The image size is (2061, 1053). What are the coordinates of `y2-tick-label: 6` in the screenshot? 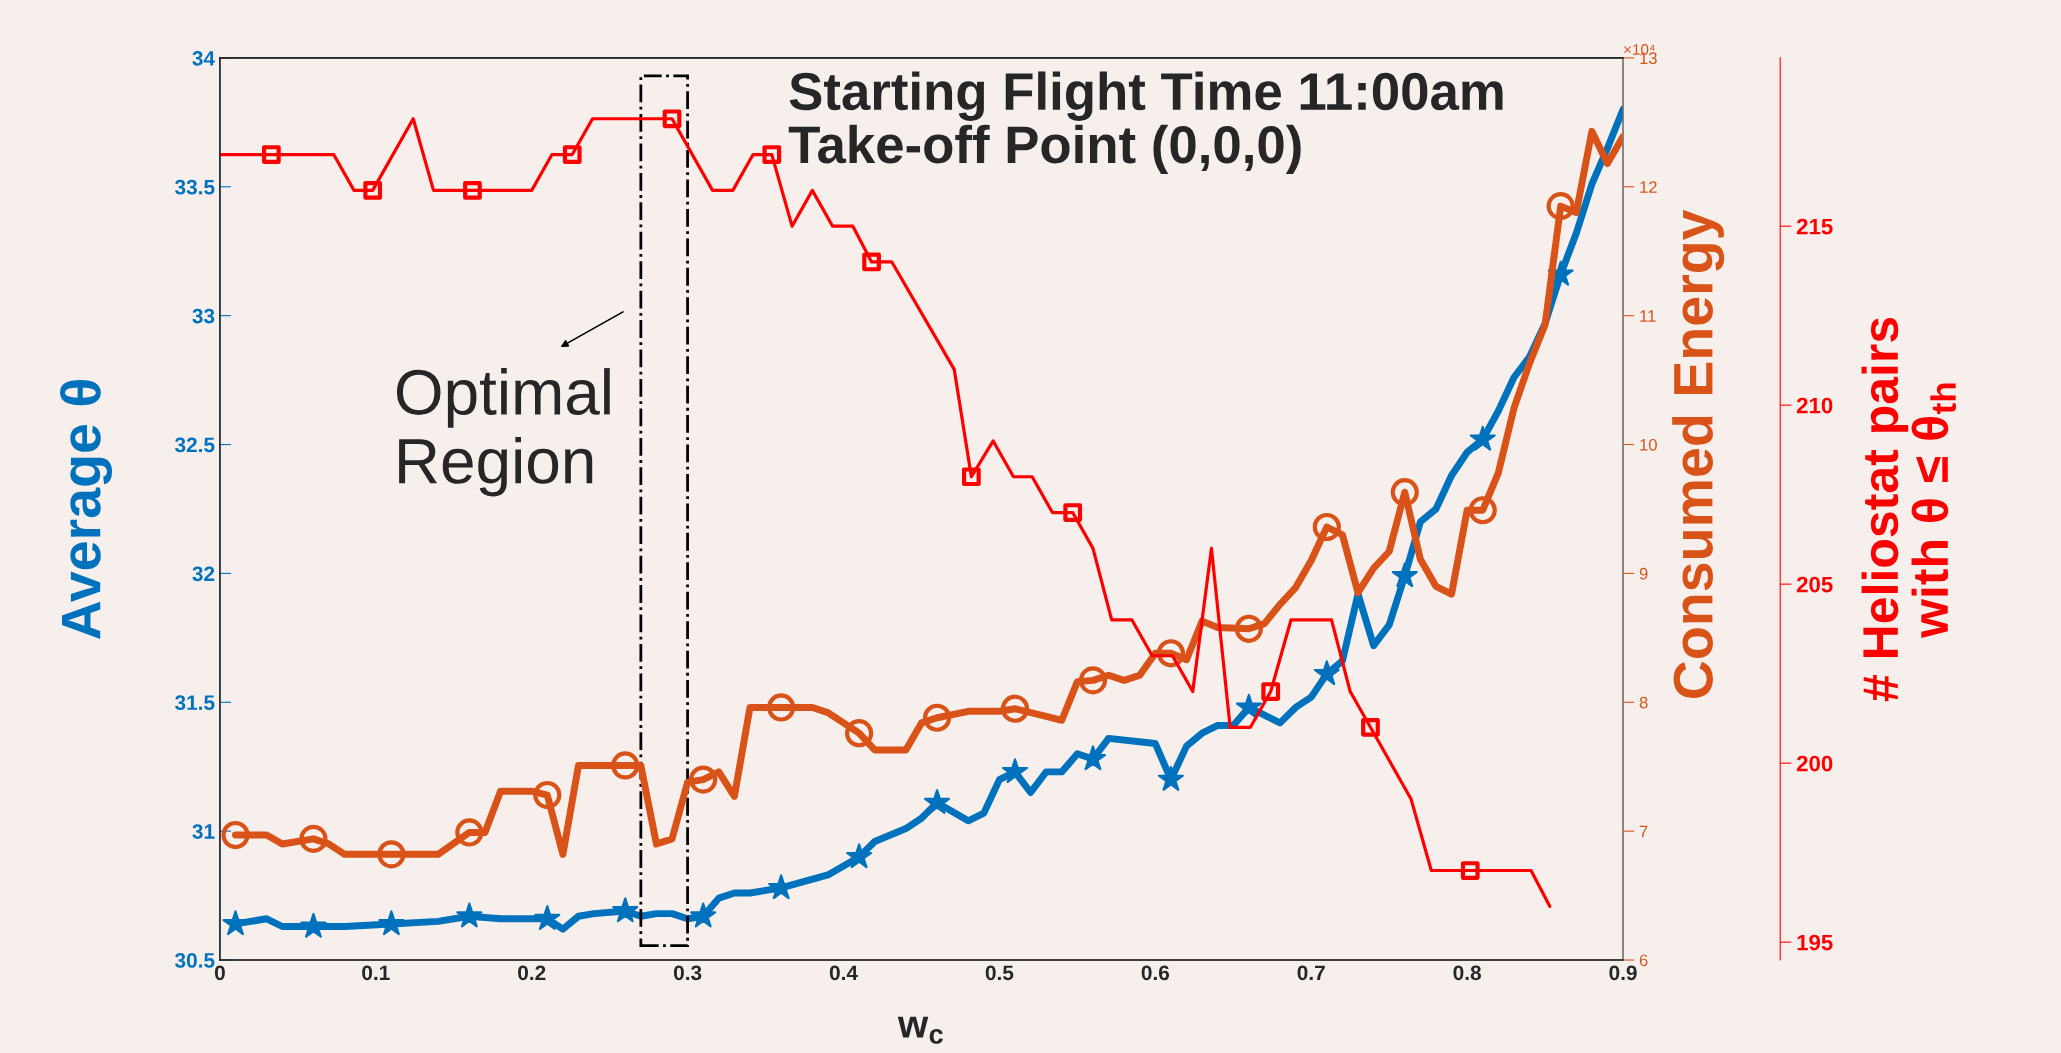 It's located at (1643, 960).